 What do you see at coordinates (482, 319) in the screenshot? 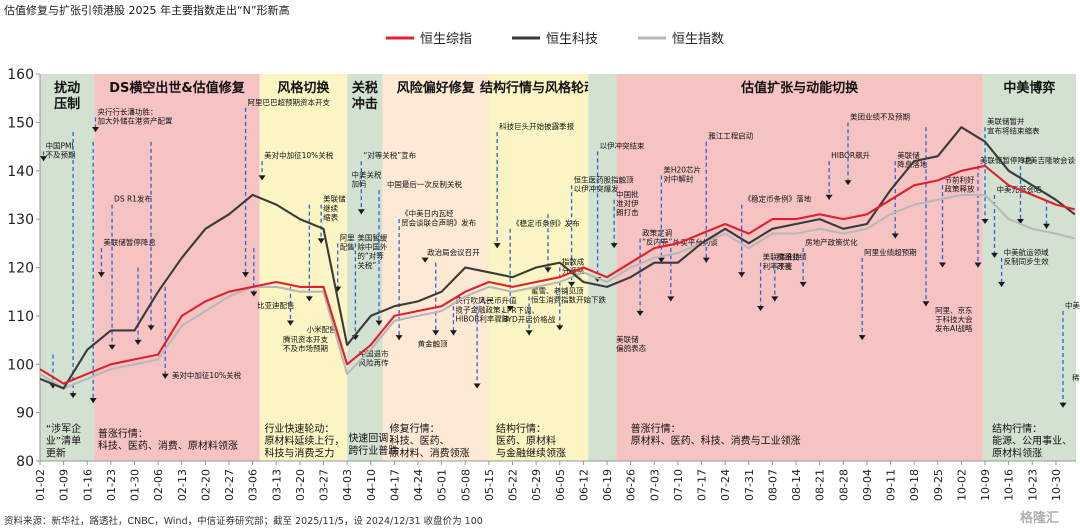
I see `event-label-line: HIBOR利率骤降` at bounding box center [482, 319].